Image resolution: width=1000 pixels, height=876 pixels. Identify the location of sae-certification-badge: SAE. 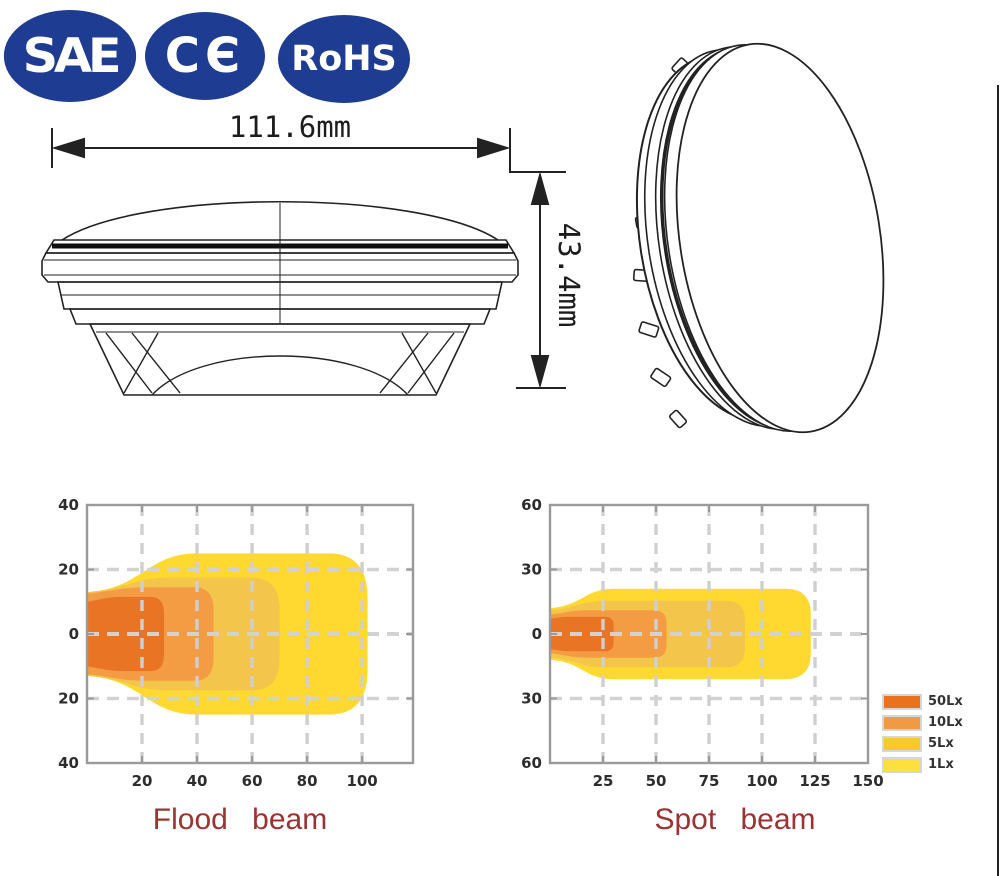
(70, 56).